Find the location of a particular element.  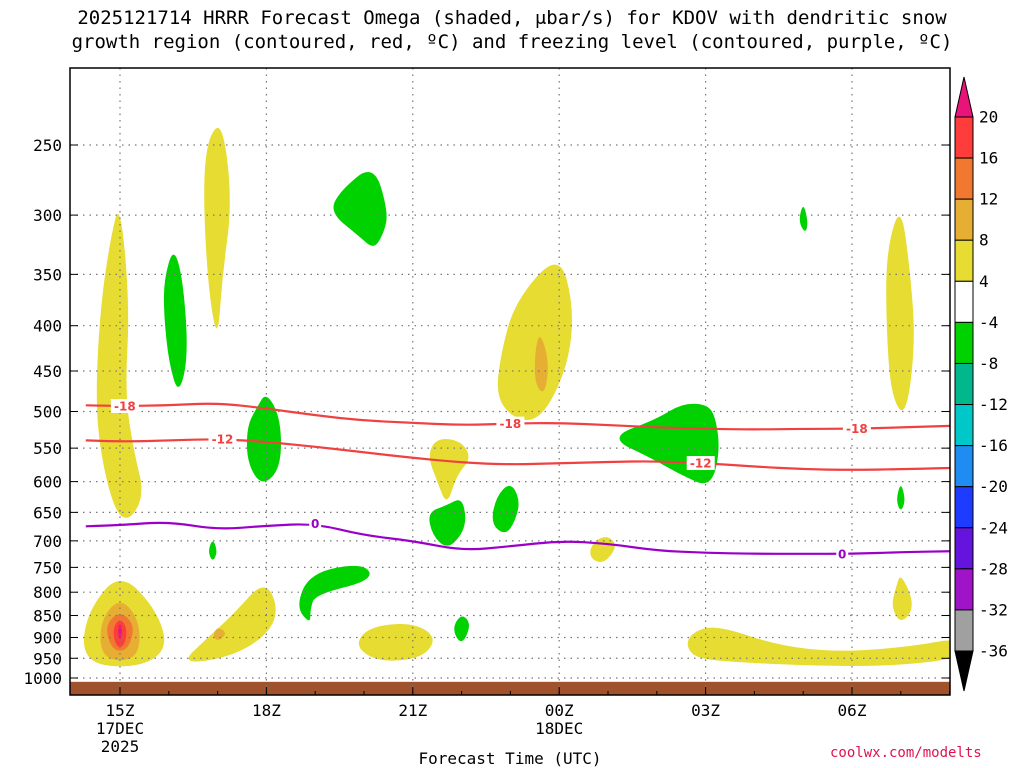

site-credit: coolwx.com/modelts is located at coordinates (906, 753).